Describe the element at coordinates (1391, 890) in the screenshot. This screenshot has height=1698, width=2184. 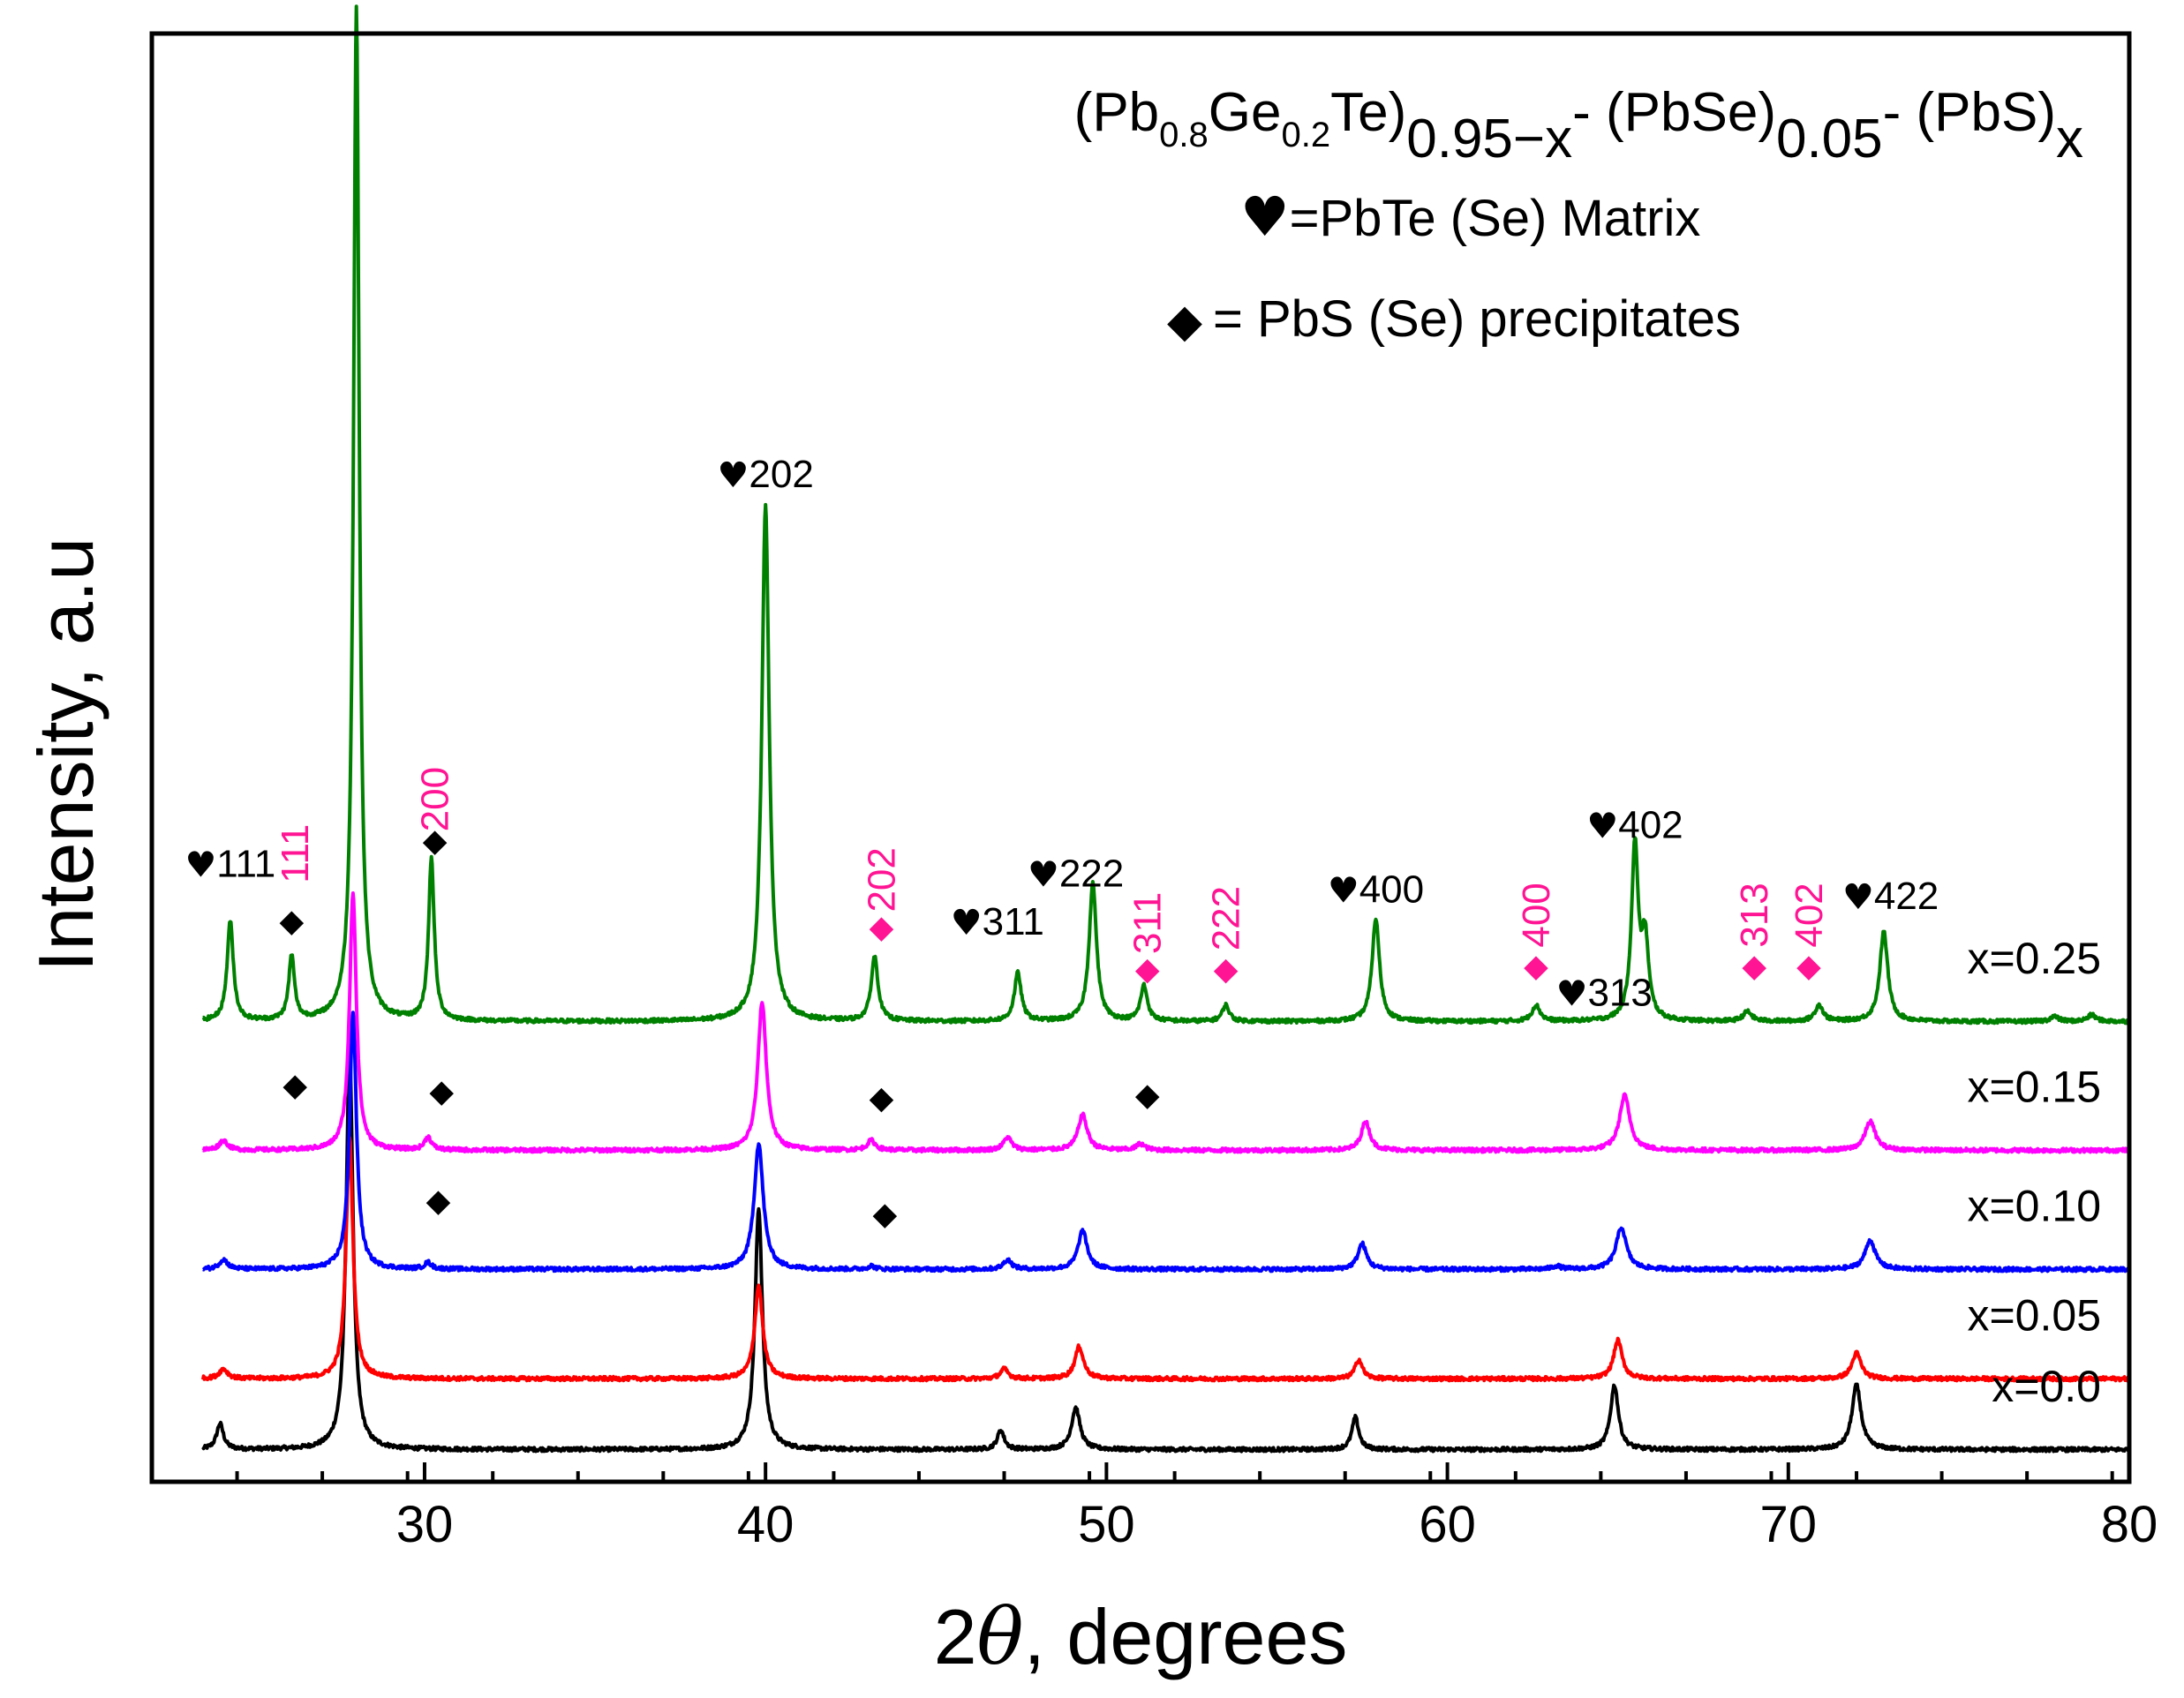
I see `peak-index: 400` at that location.